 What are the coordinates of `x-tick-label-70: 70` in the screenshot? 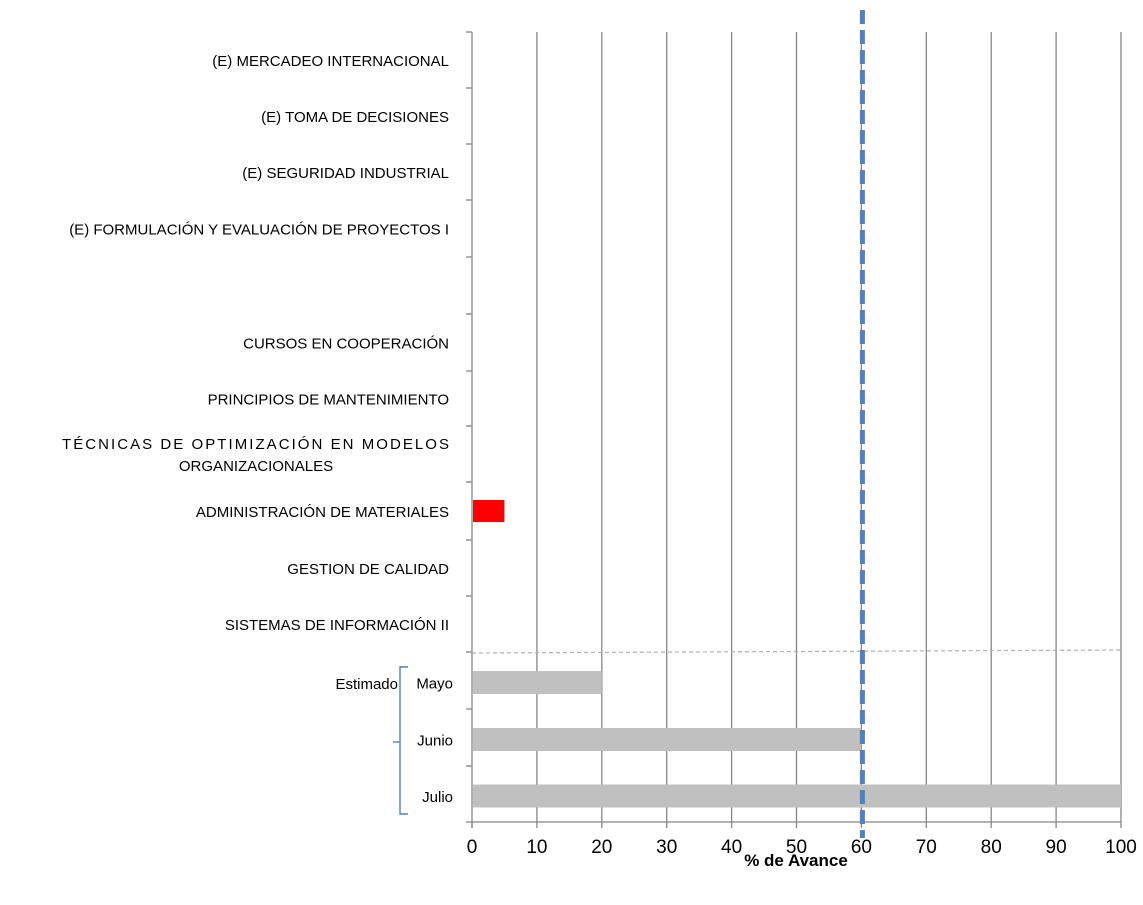 It's located at (926, 847).